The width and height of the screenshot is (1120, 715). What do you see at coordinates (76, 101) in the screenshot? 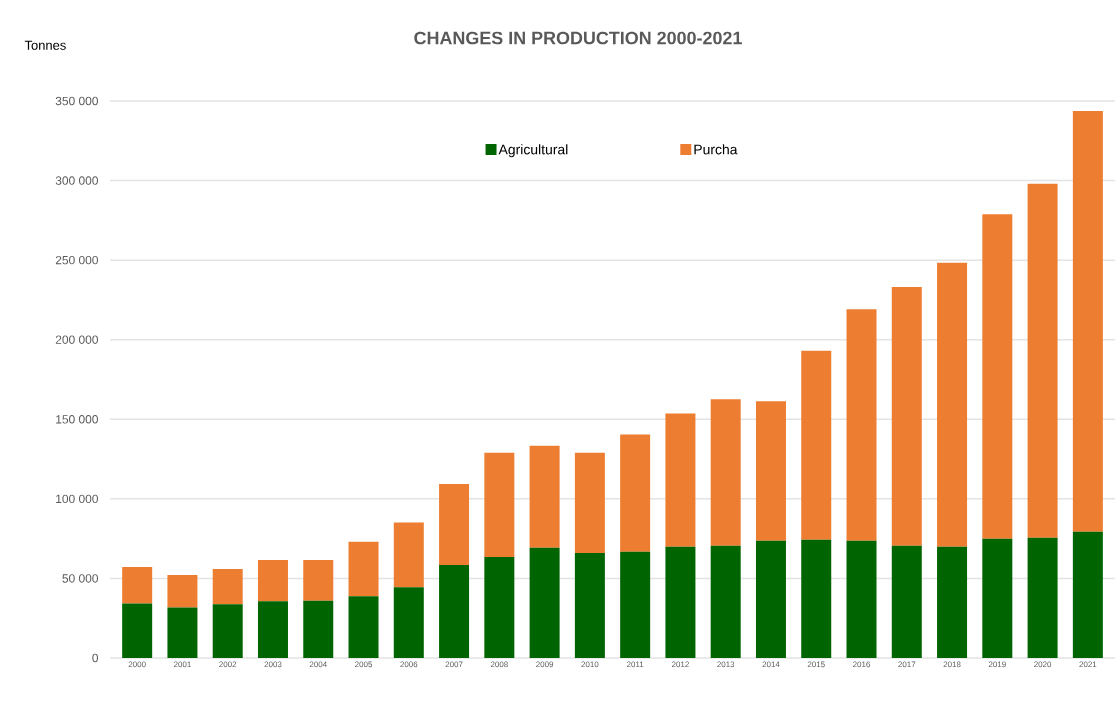
I see `y-tick-label: 350 000` at bounding box center [76, 101].